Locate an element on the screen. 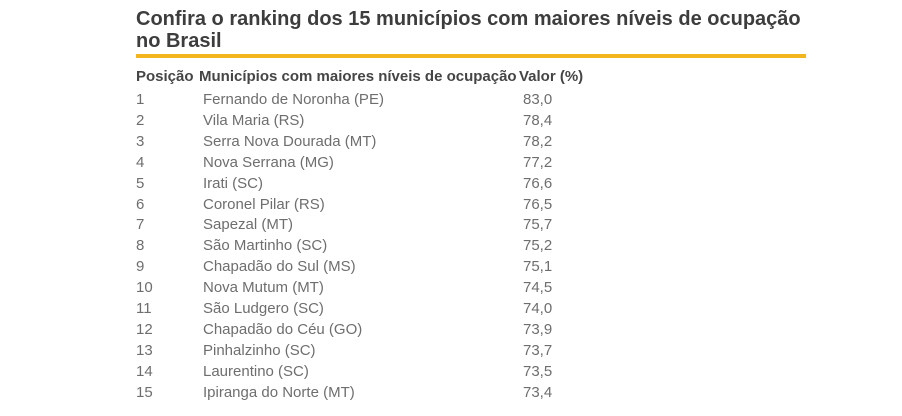  cell-municipality: Chapadão do Sul (MS) is located at coordinates (279, 267).